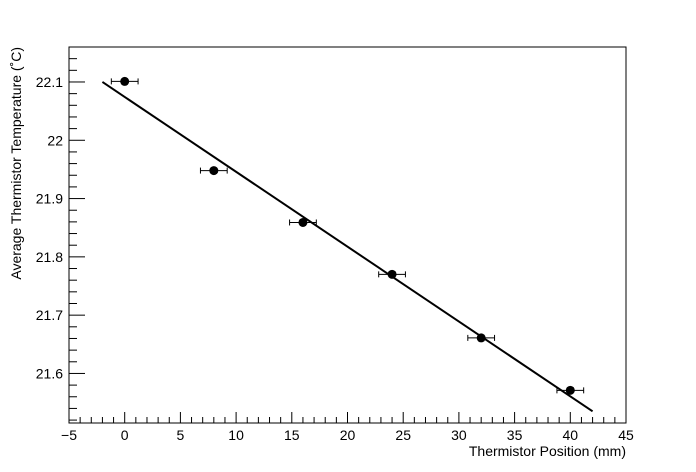 The width and height of the screenshot is (696, 472). What do you see at coordinates (49, 373) in the screenshot?
I see `y-tick-label: 21.6` at bounding box center [49, 373].